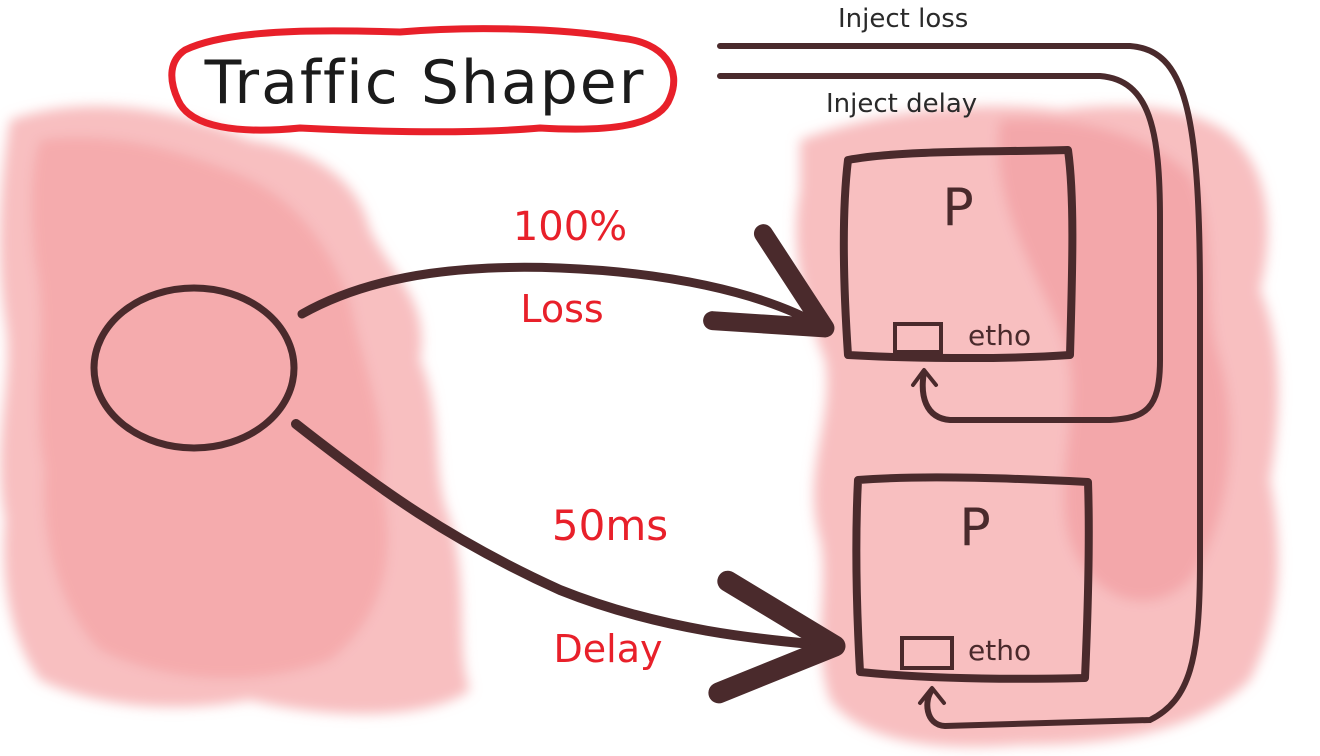 The height and width of the screenshot is (756, 1320). Describe the element at coordinates (194, 368) in the screenshot. I see `source-node-circle` at that location.